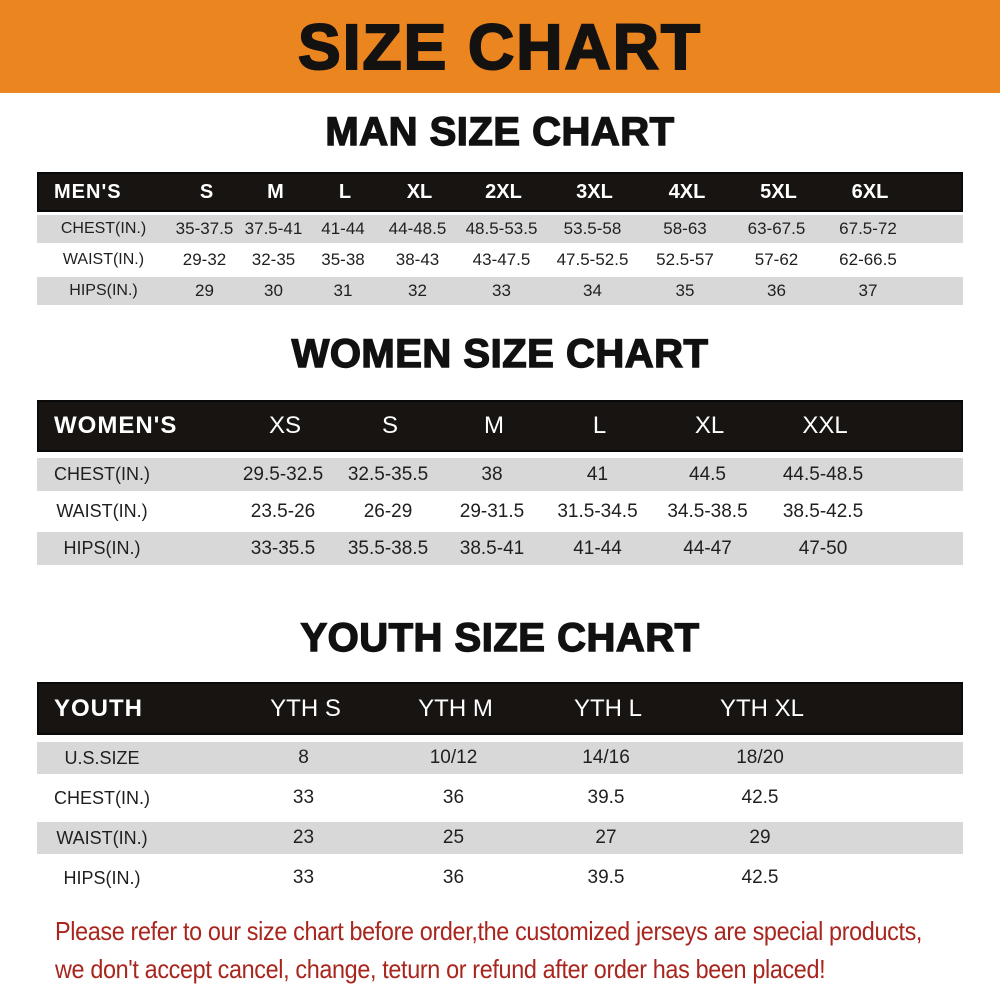 Image resolution: width=1000 pixels, height=1000 pixels. Describe the element at coordinates (388, 474) in the screenshot. I see `cell: 32.5-35.5` at that location.